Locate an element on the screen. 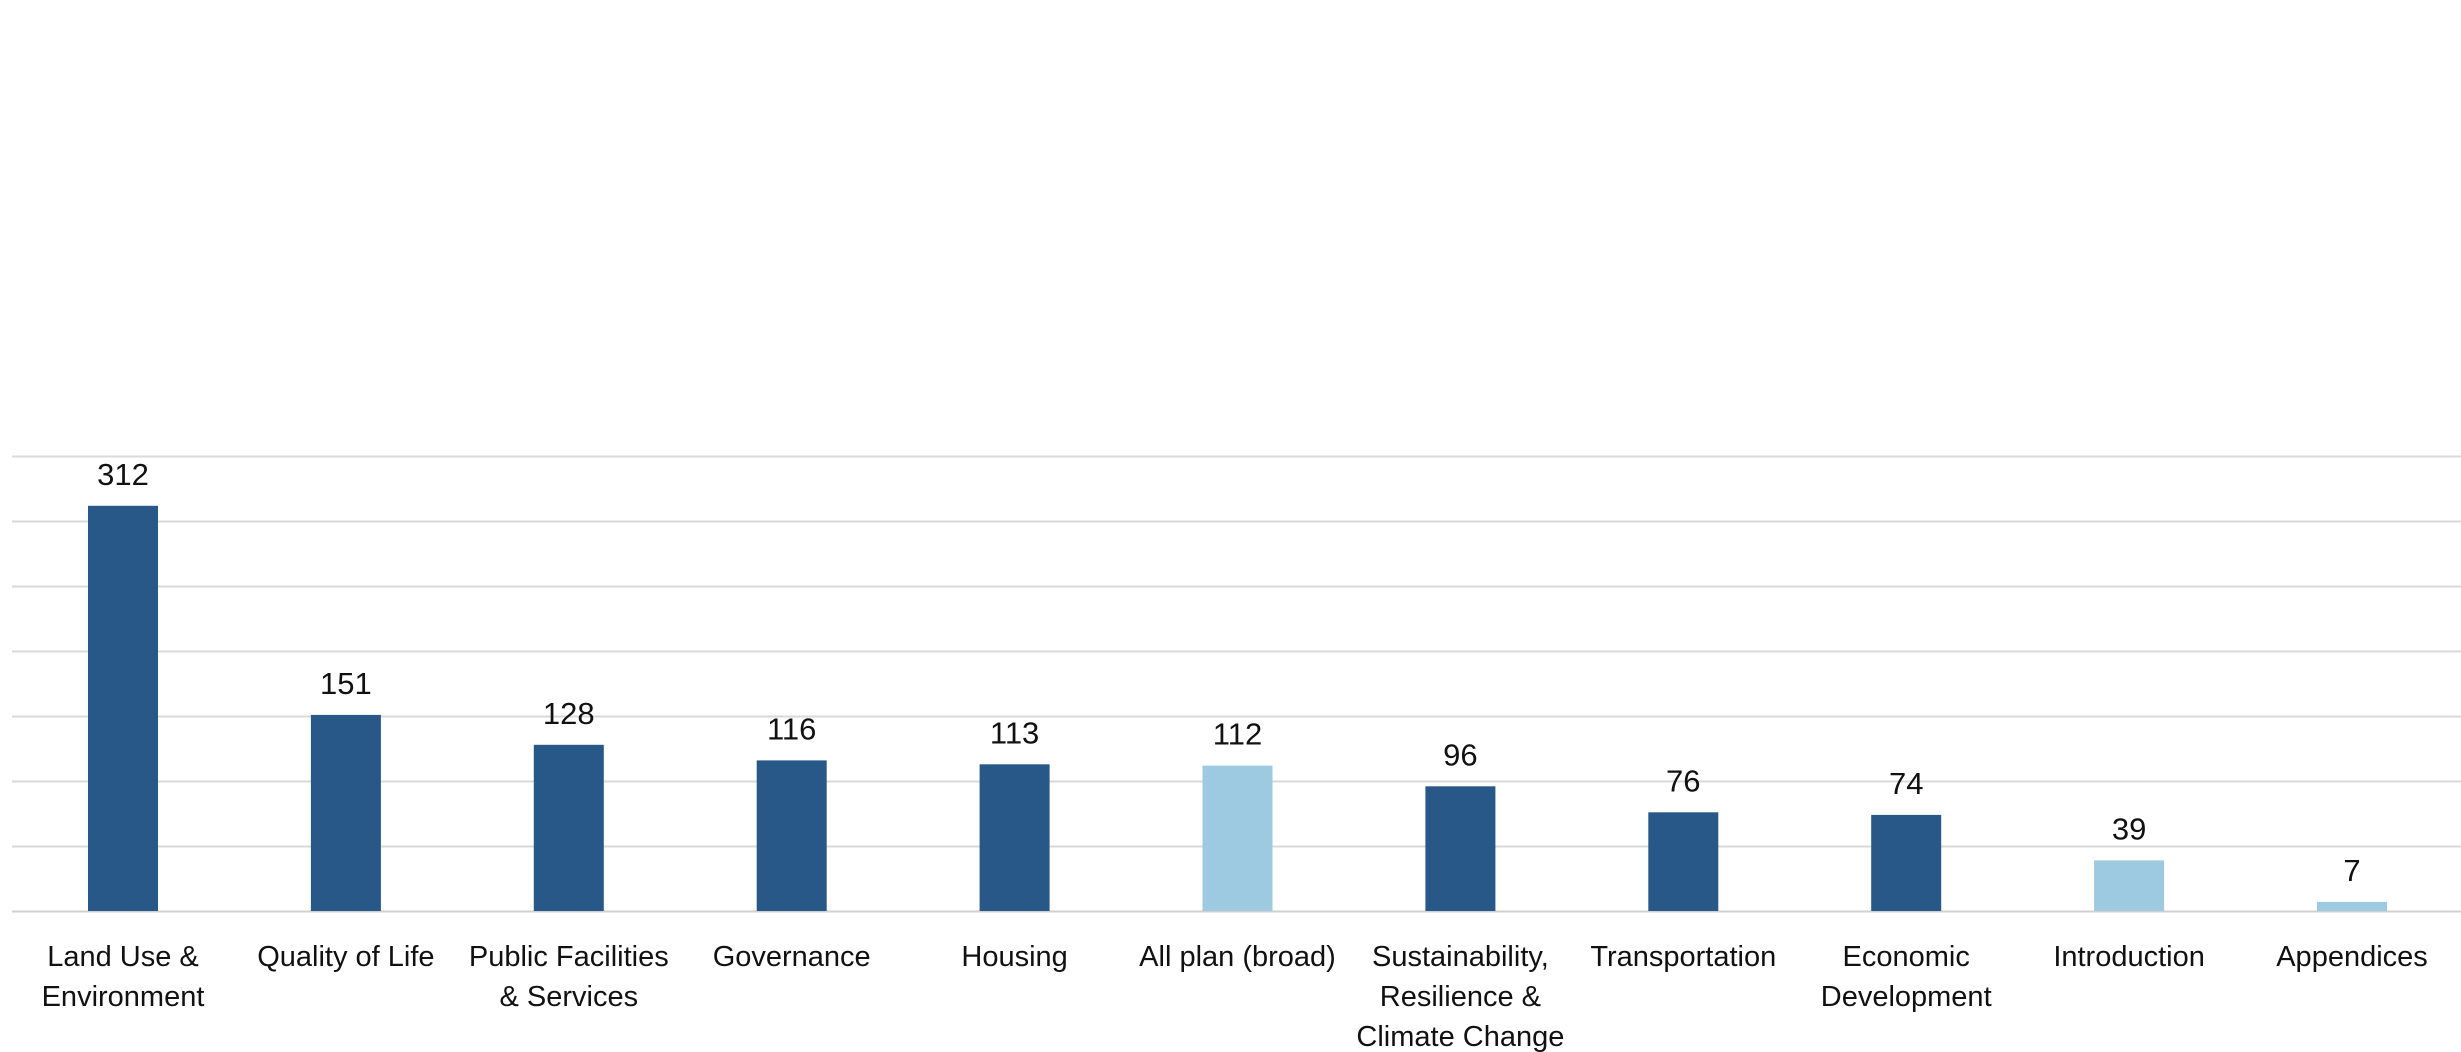 The image size is (2461, 1052). data-label: 128 is located at coordinates (569, 713).